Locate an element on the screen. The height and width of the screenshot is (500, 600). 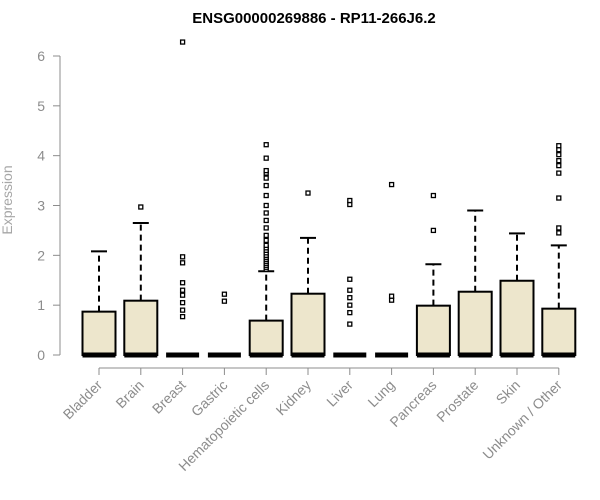
x-tick-label: Skin is located at coordinates (508, 392).